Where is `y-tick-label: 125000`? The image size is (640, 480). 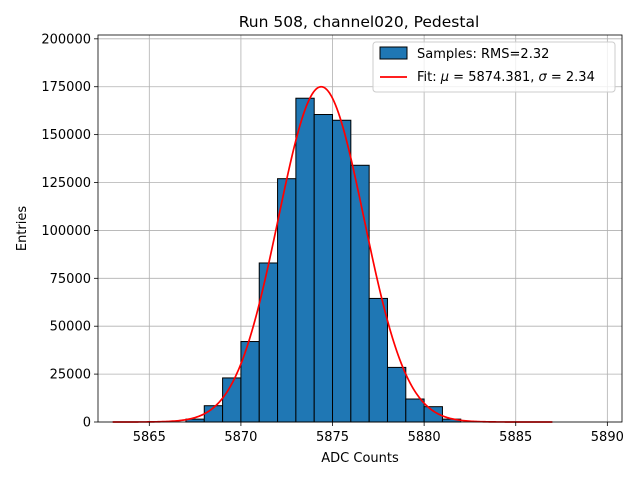
y-tick-label: 125000 is located at coordinates (66, 183).